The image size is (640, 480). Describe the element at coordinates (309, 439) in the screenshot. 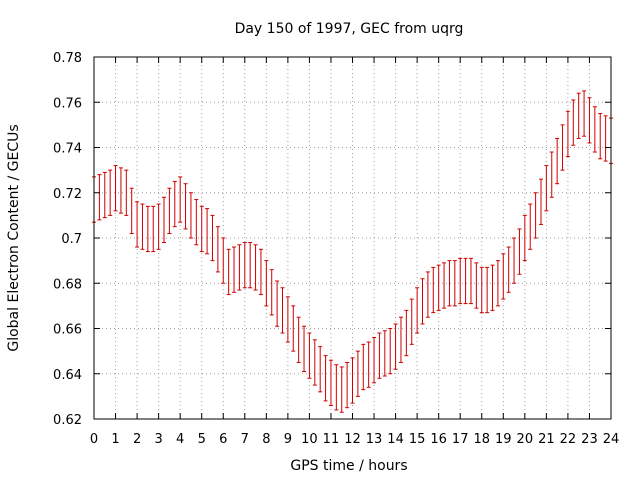

I see `x-tick-label: 10` at that location.